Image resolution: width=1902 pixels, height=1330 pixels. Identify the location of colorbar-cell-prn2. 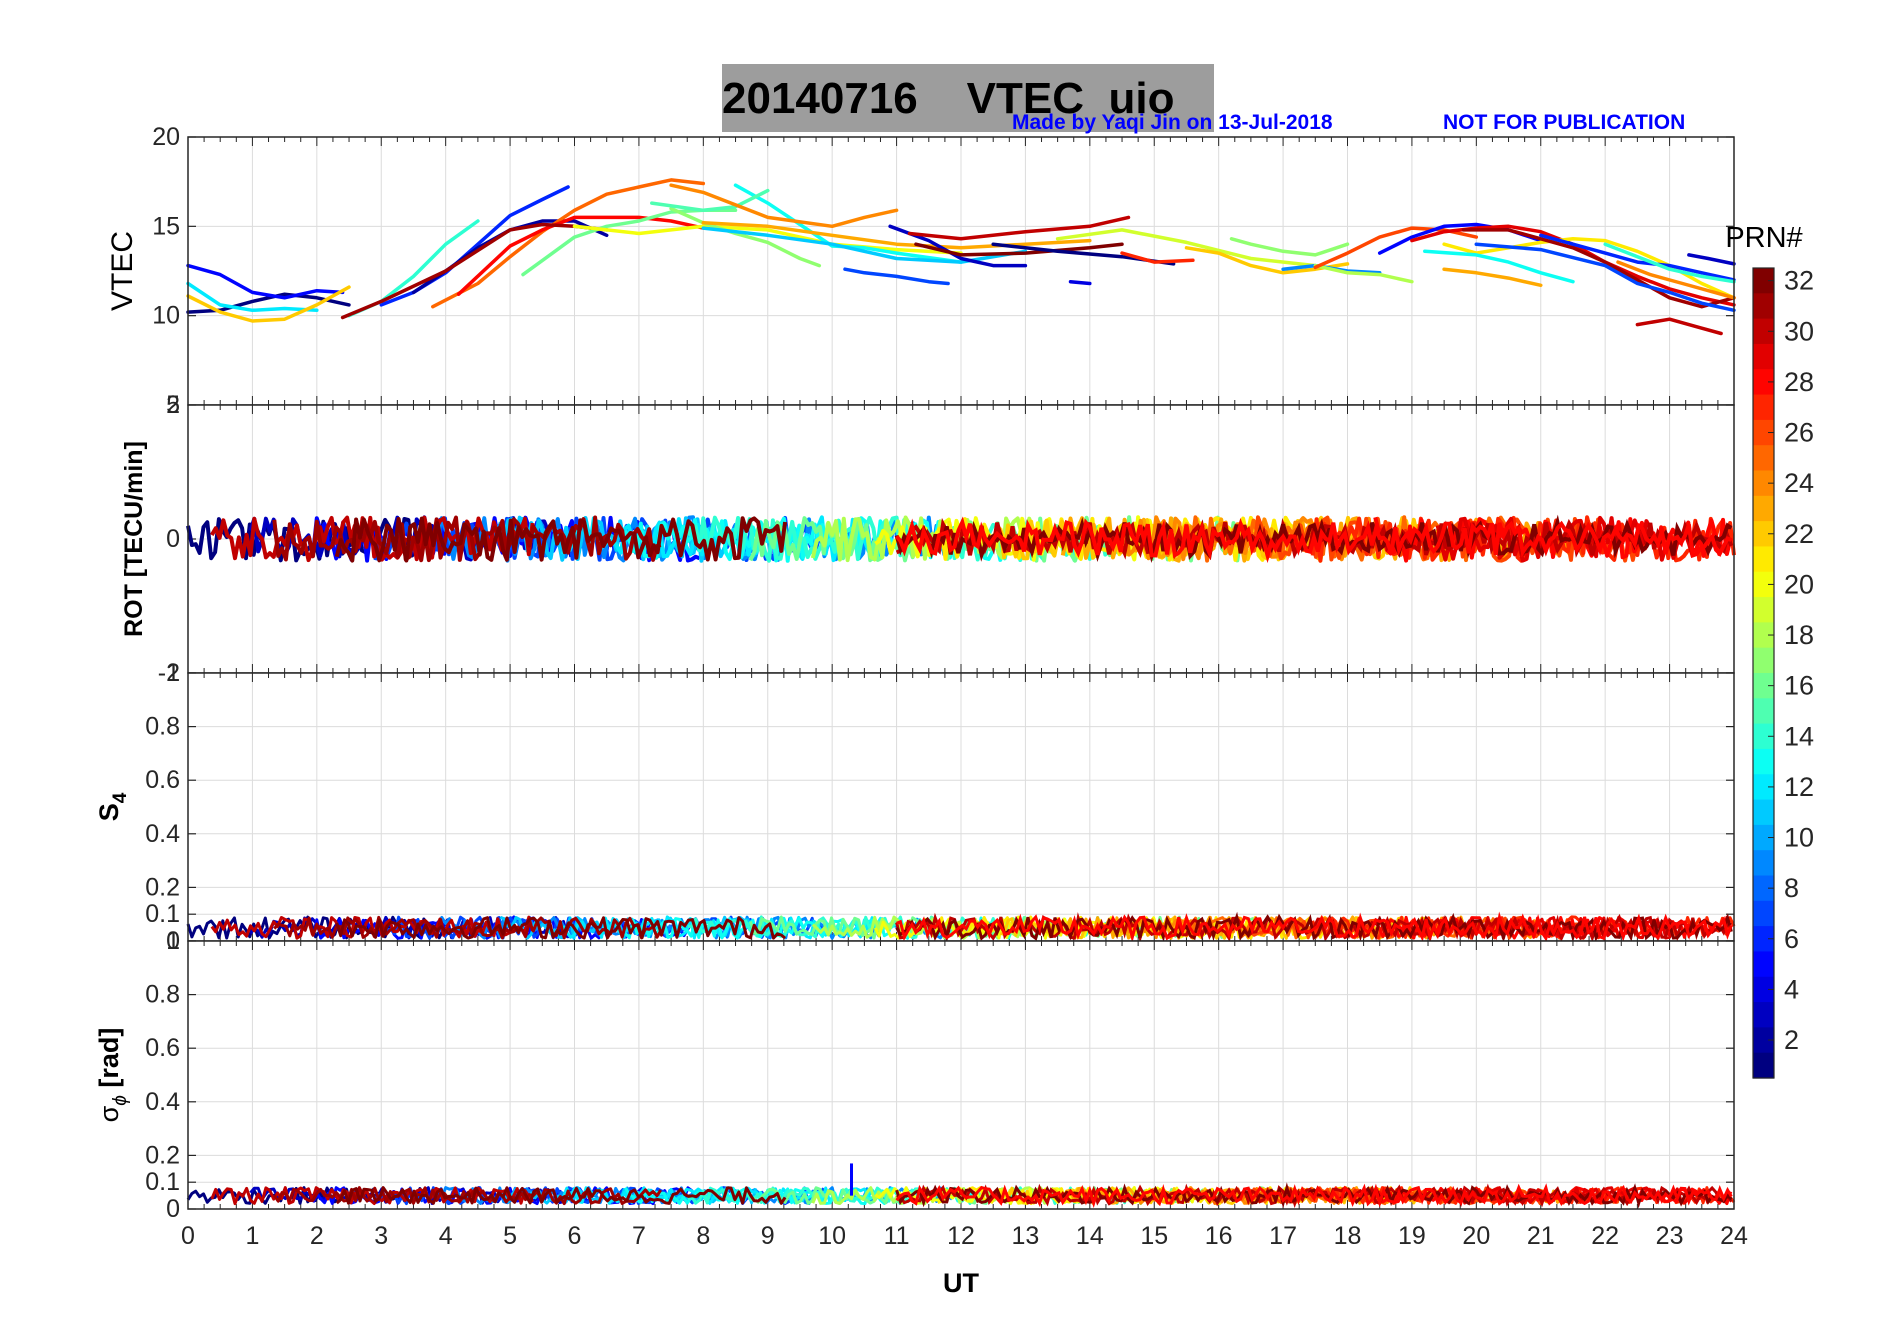
(1763, 1040).